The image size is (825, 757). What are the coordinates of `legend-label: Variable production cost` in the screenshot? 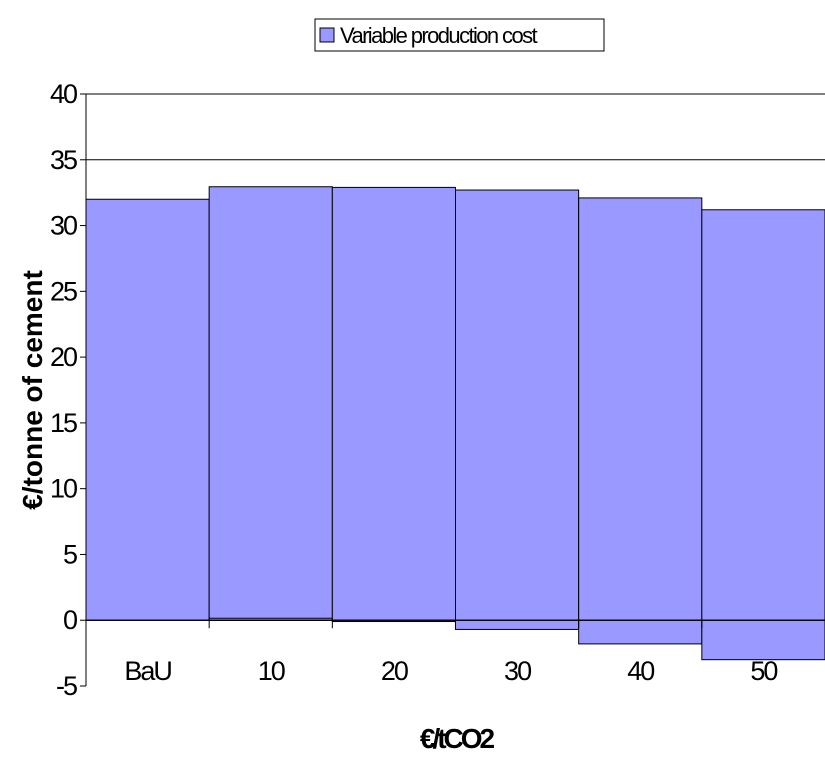 It's located at (438, 35).